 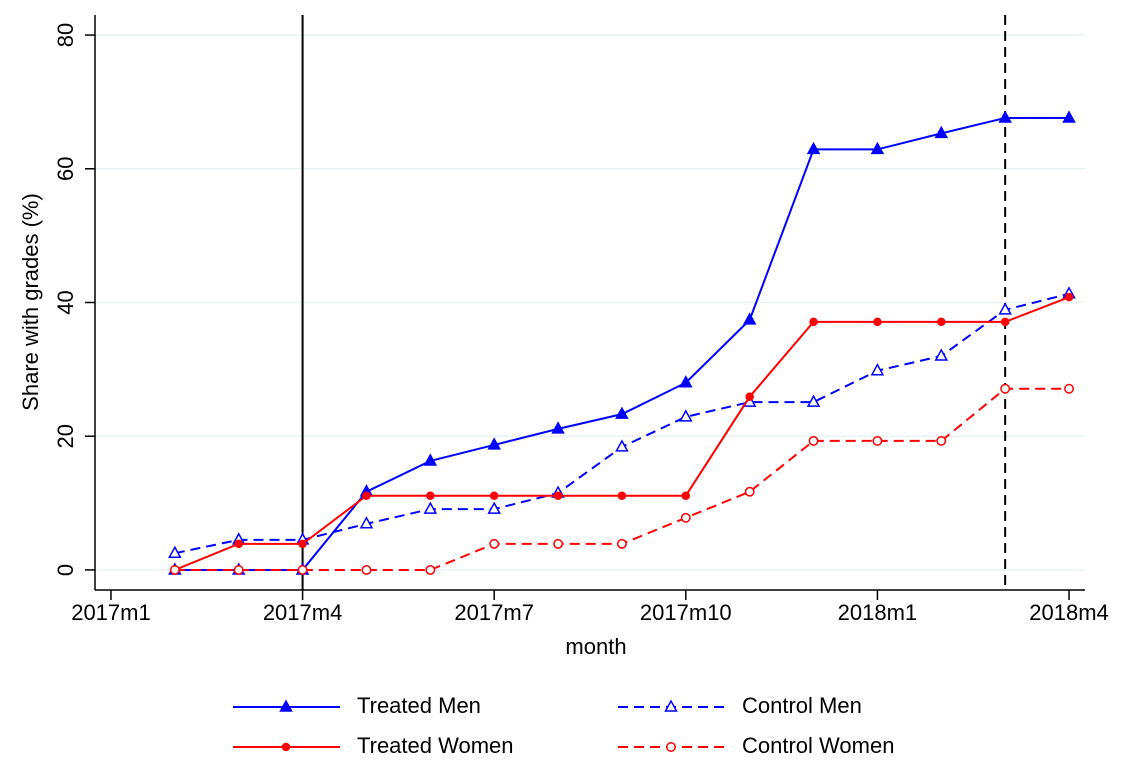 I want to click on legend-label: Control Men, so click(x=802, y=705).